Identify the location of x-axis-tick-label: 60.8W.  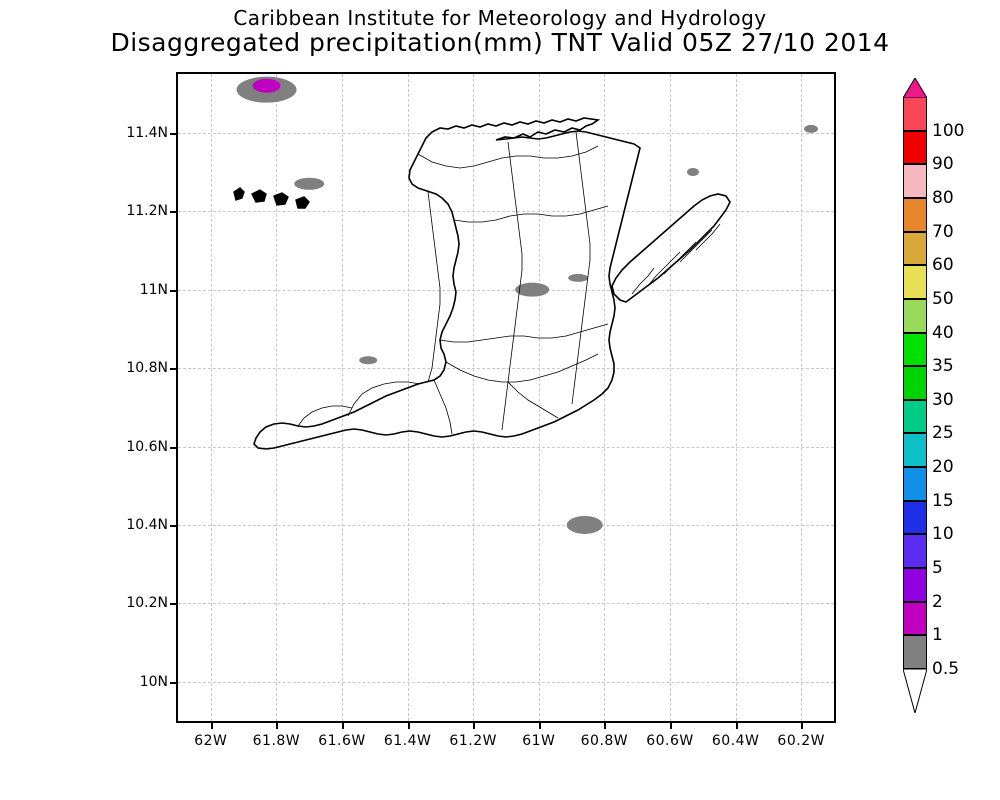
(604, 741).